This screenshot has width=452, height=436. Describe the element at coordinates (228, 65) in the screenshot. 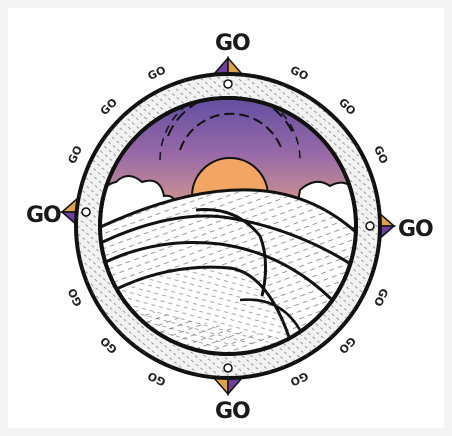

I see `north-arrow-icon` at that location.